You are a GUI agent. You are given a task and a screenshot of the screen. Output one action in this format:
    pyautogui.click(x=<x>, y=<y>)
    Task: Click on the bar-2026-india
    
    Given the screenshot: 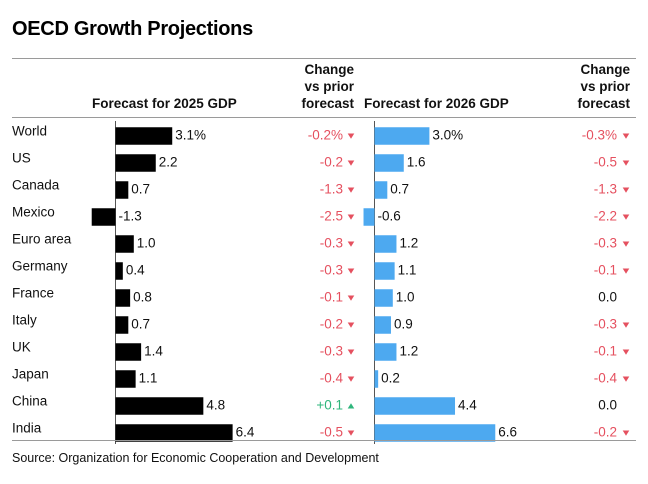 What is the action you would take?
    pyautogui.click(x=435, y=433)
    